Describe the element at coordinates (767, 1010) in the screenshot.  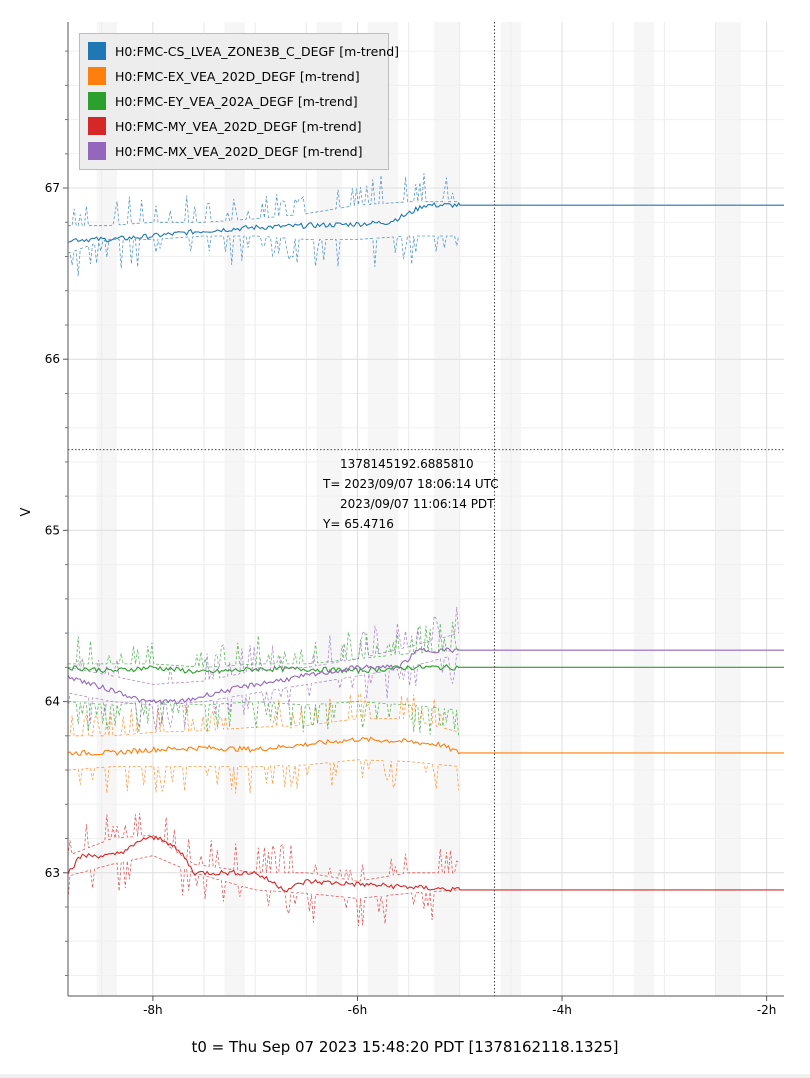
I see `x-tick-label: -2h` at that location.